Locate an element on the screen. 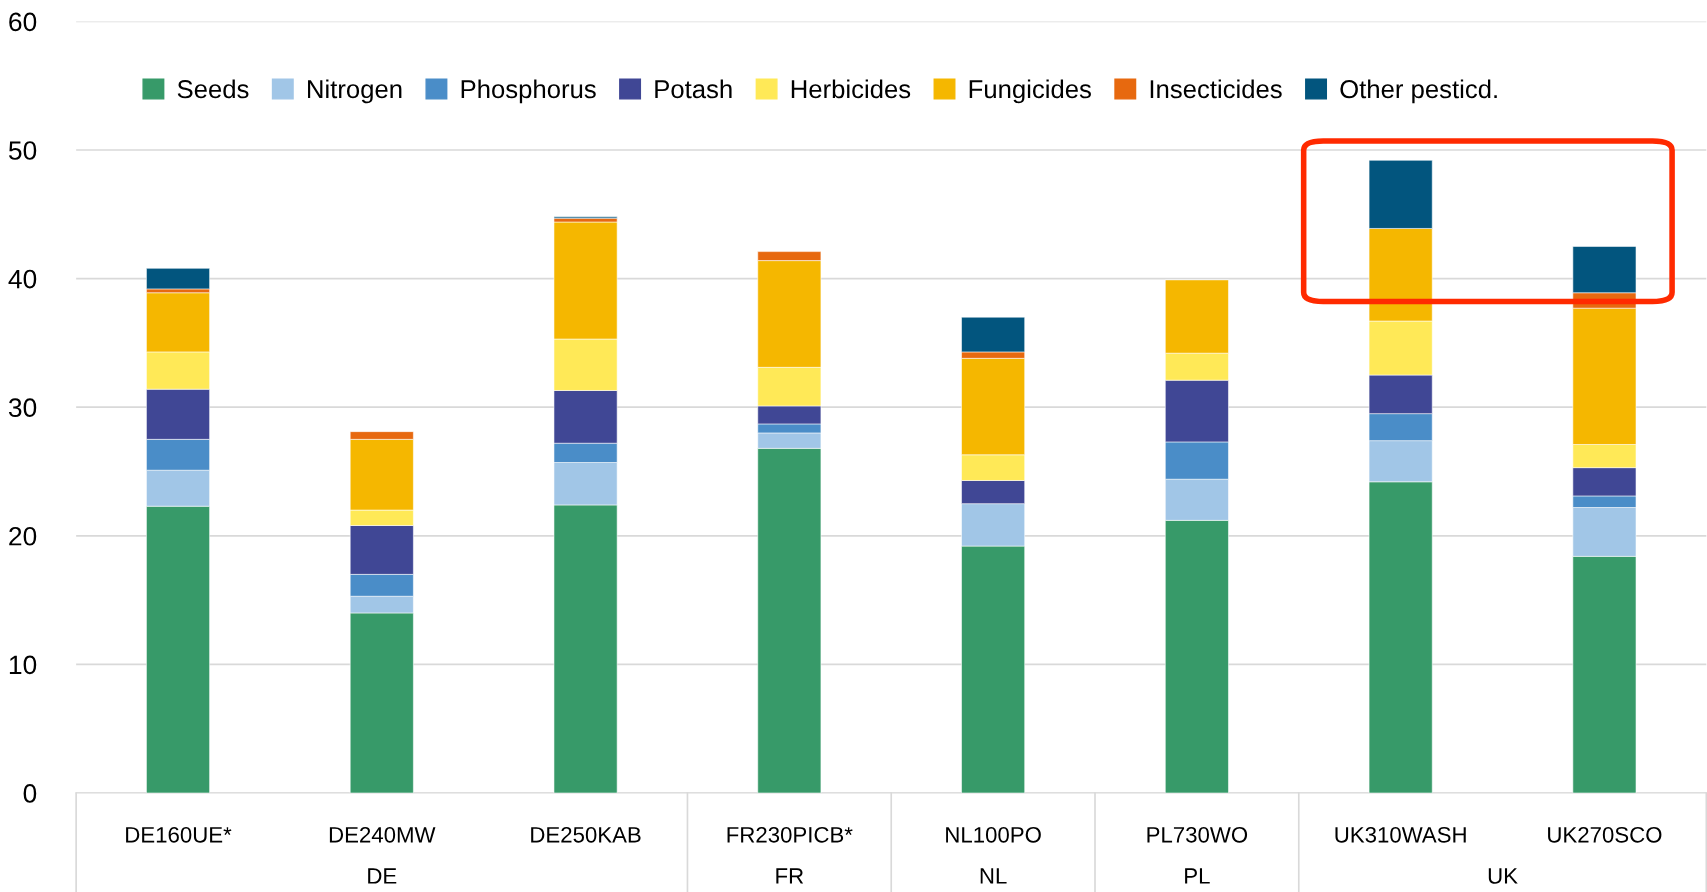 This screenshot has width=1707, height=892. y-tick-label: 60 is located at coordinates (23, 22).